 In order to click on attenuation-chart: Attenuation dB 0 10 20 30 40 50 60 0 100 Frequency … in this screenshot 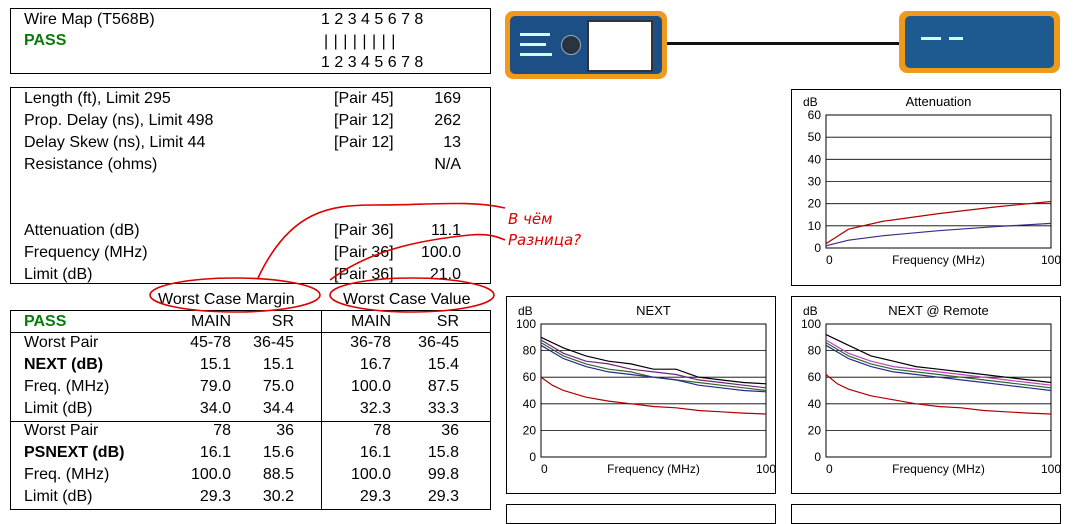, I will do `click(926, 187)`.